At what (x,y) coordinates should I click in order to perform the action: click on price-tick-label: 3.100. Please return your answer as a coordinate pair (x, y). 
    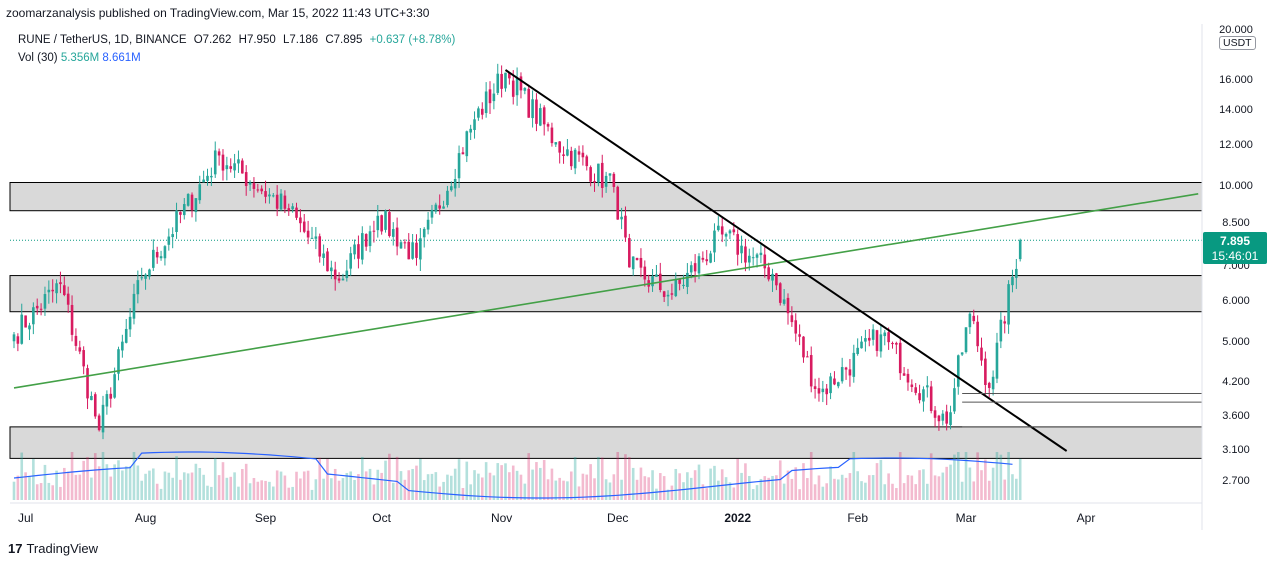
    Looking at the image, I should click on (1236, 450).